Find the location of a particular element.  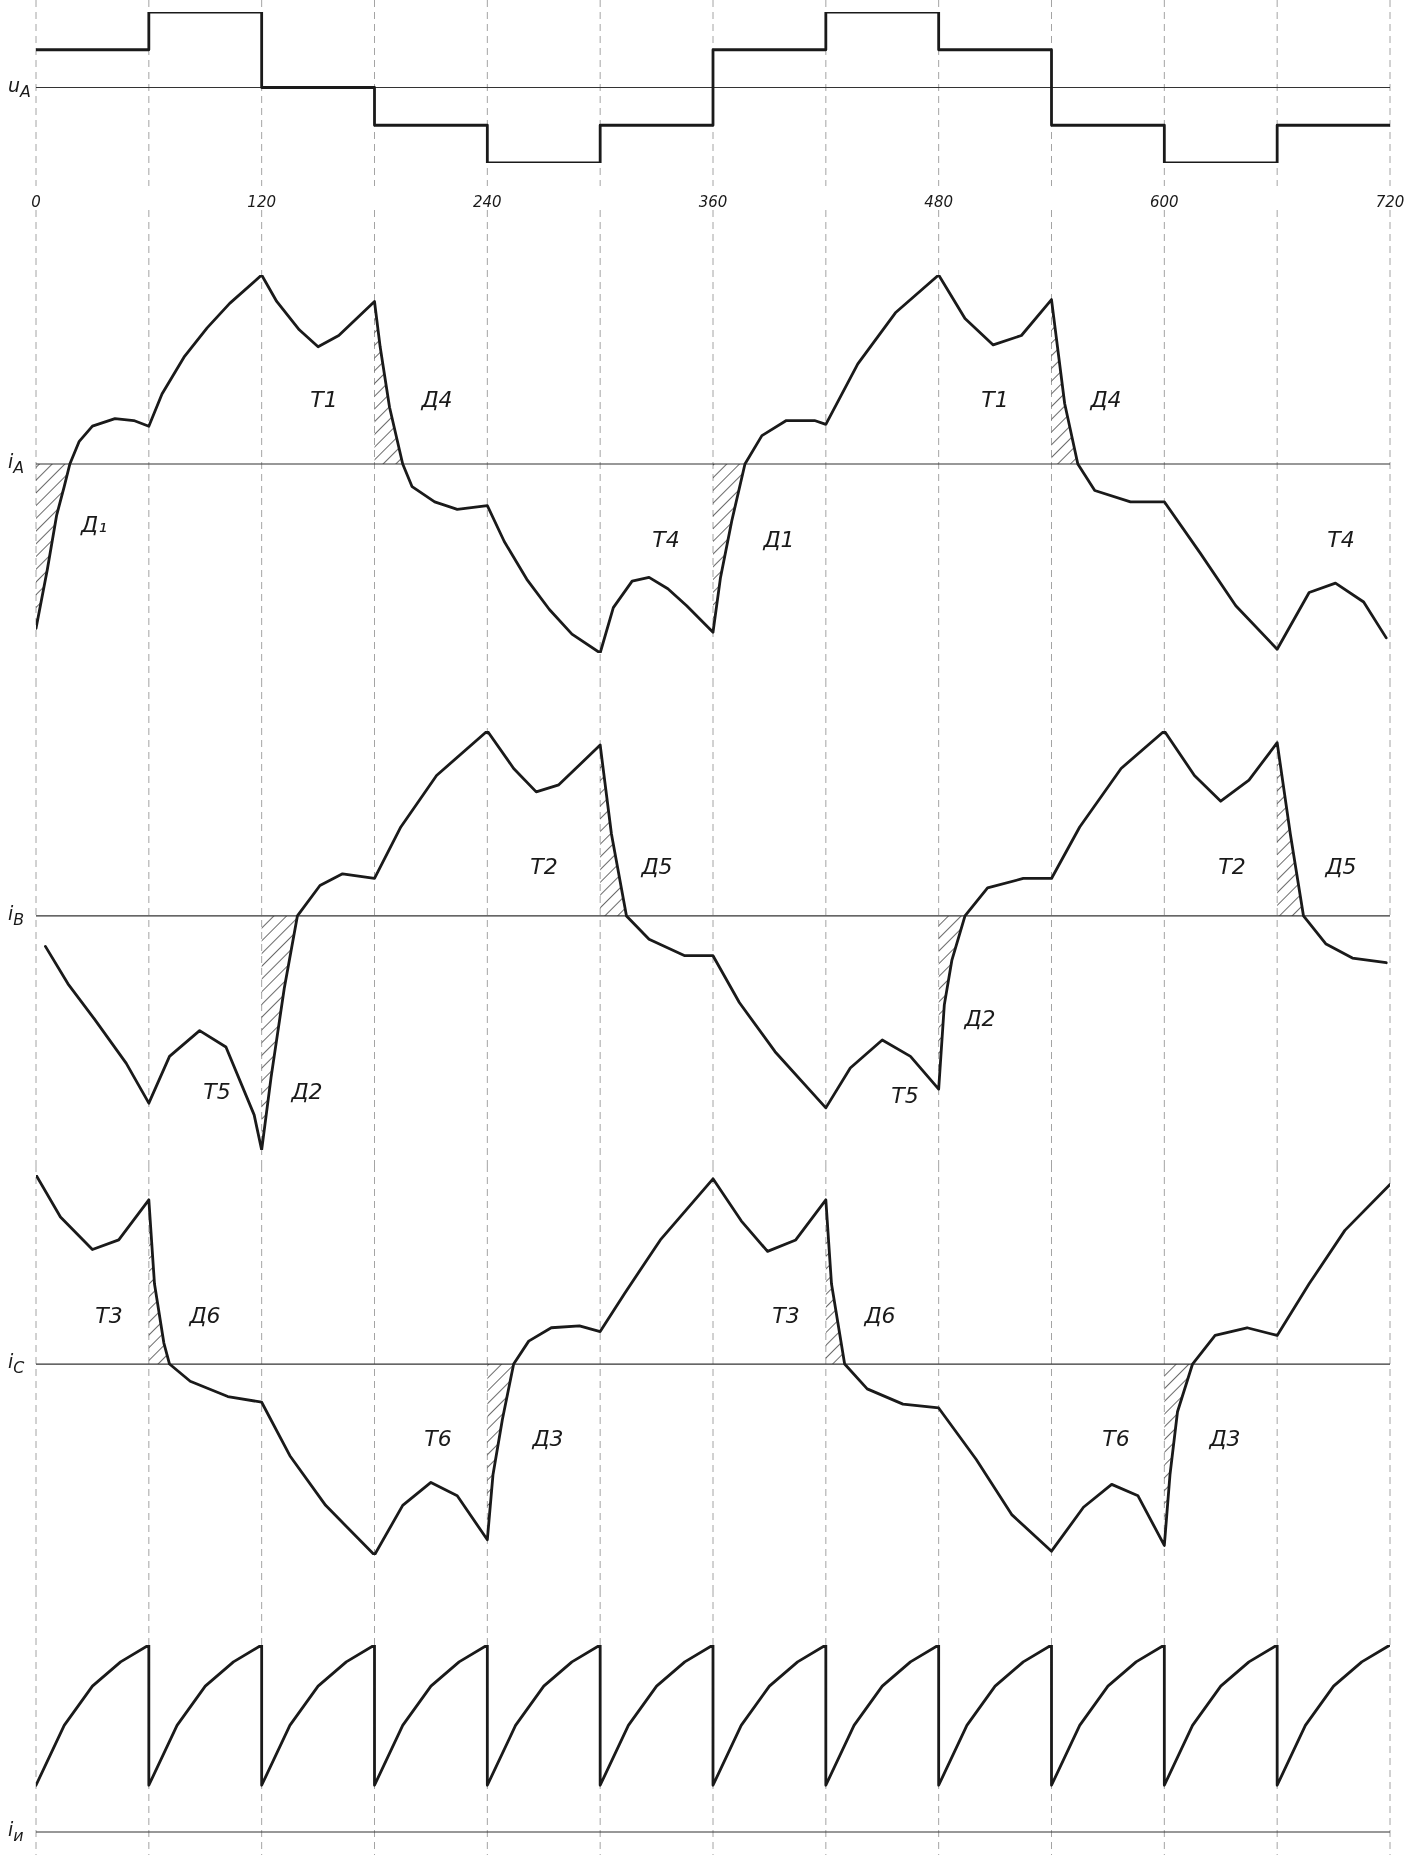

x-tick-label: 0 is located at coordinates (36, 201).